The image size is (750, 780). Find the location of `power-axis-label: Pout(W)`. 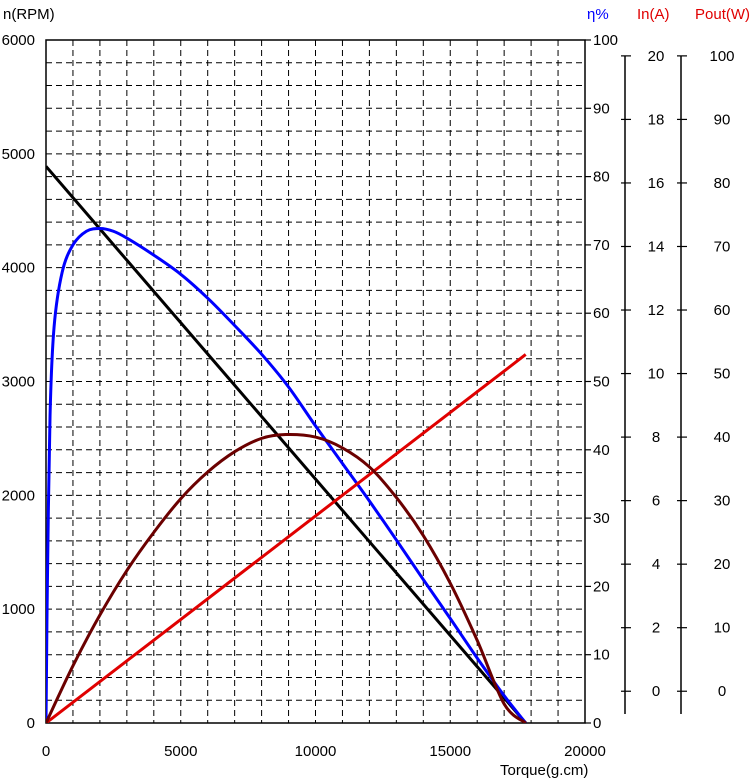

power-axis-label: Pout(W) is located at coordinates (722, 14).